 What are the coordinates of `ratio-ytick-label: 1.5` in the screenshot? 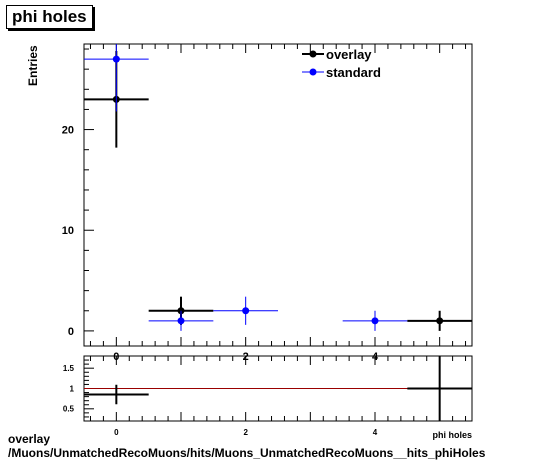 It's located at (69, 368).